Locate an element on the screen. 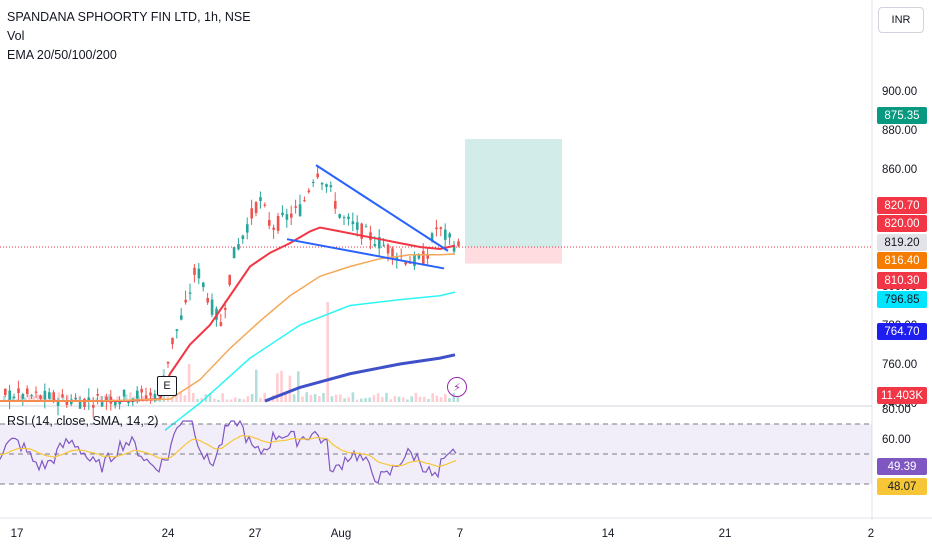  rsi-price-tag: 49.39 is located at coordinates (902, 466).